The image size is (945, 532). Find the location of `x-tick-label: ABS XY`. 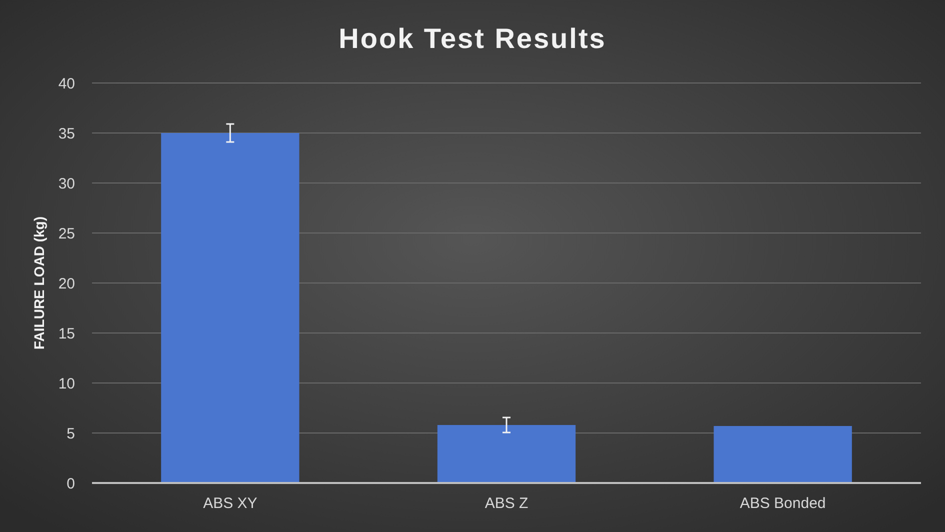

x-tick-label: ABS XY is located at coordinates (230, 503).